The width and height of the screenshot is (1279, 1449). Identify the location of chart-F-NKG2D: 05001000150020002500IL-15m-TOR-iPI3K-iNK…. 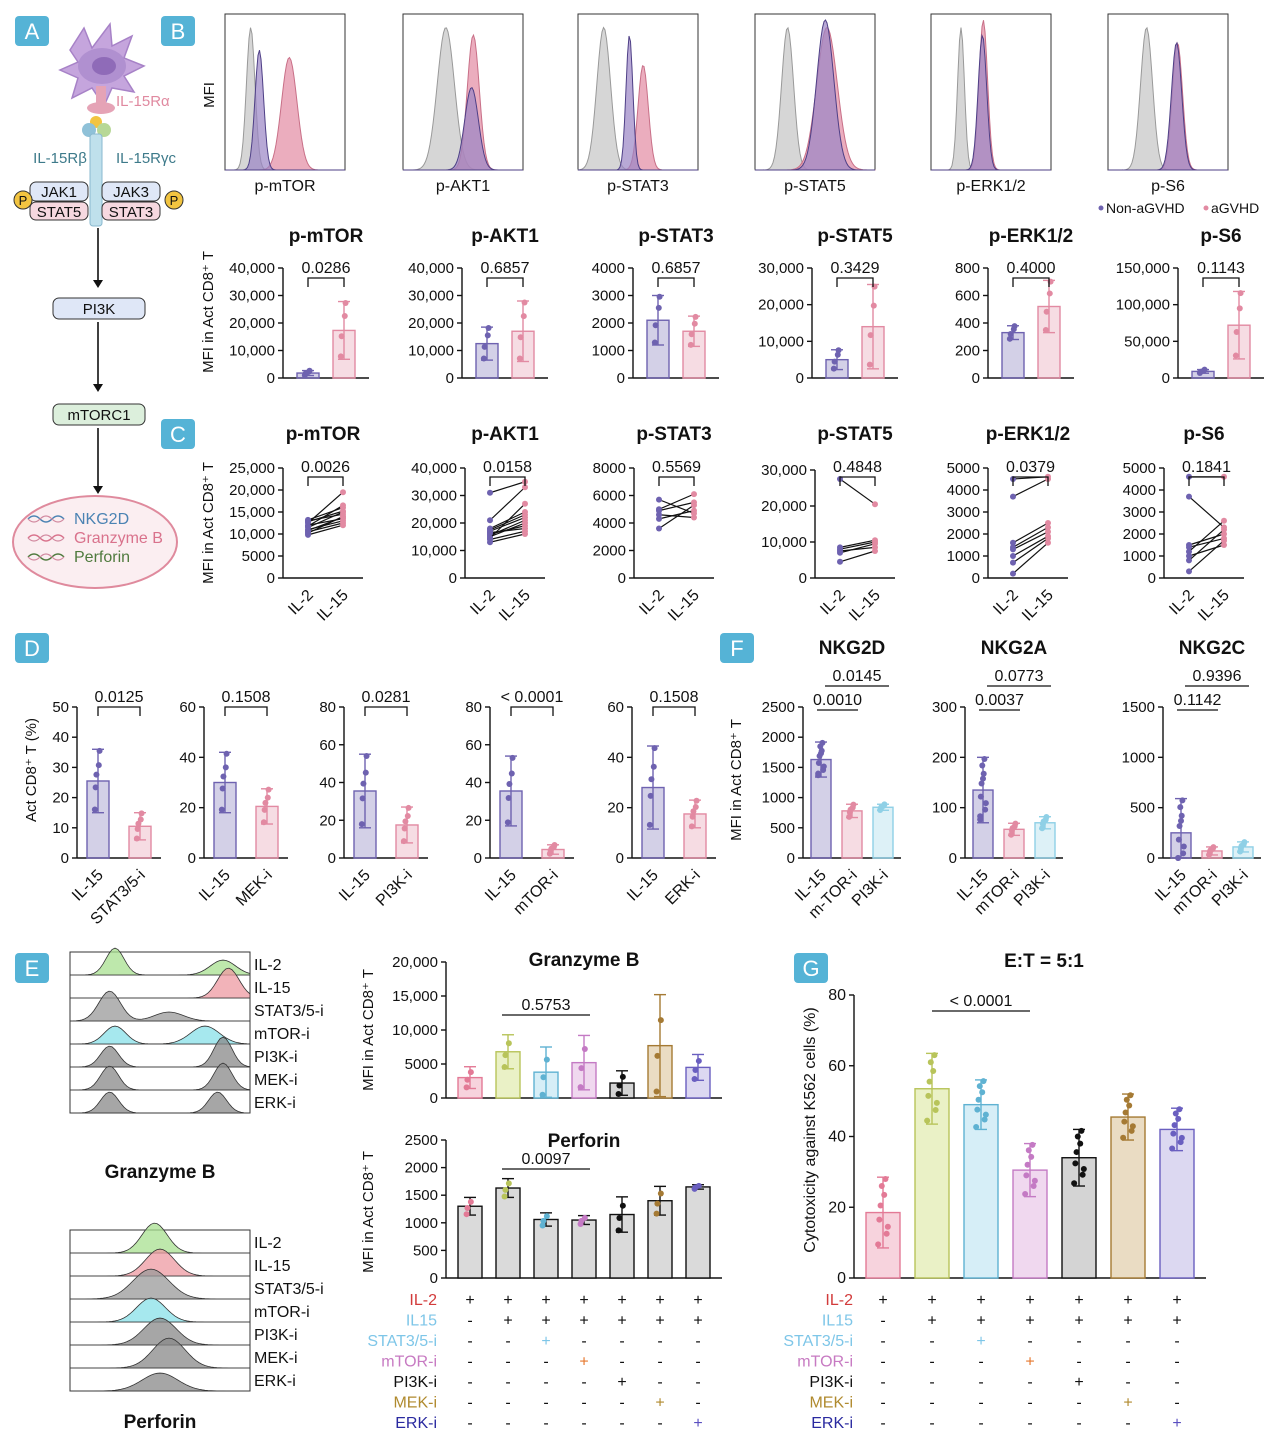
(831, 780).